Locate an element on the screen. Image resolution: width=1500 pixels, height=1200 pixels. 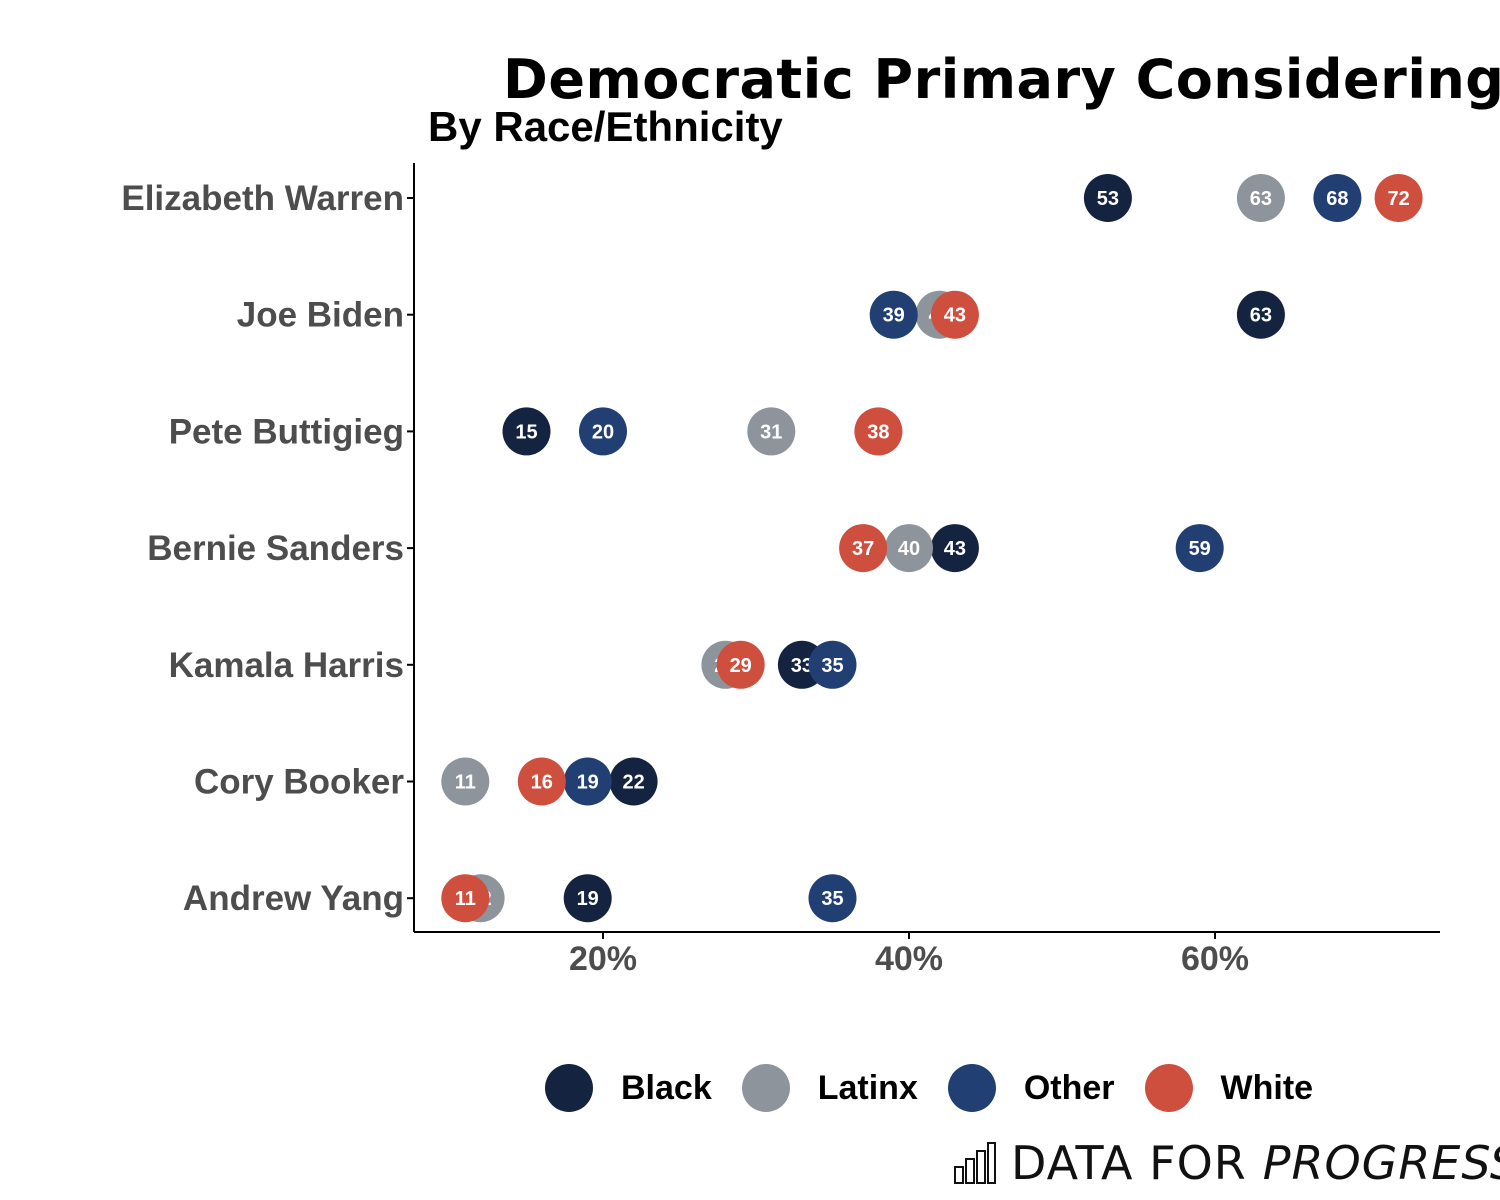
bar-chart-logo-icon is located at coordinates (975, 1163).